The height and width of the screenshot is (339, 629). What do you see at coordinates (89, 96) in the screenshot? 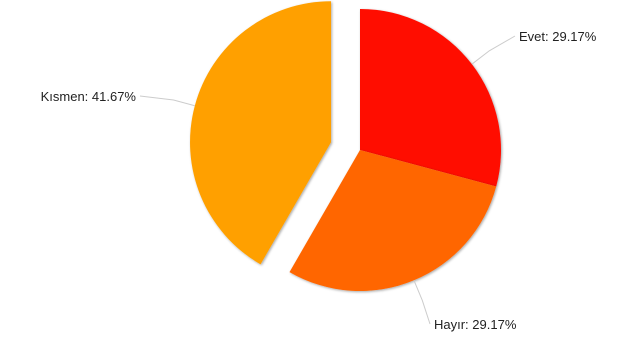
I see `slice-label-3: Kısmen: 41.67%` at bounding box center [89, 96].